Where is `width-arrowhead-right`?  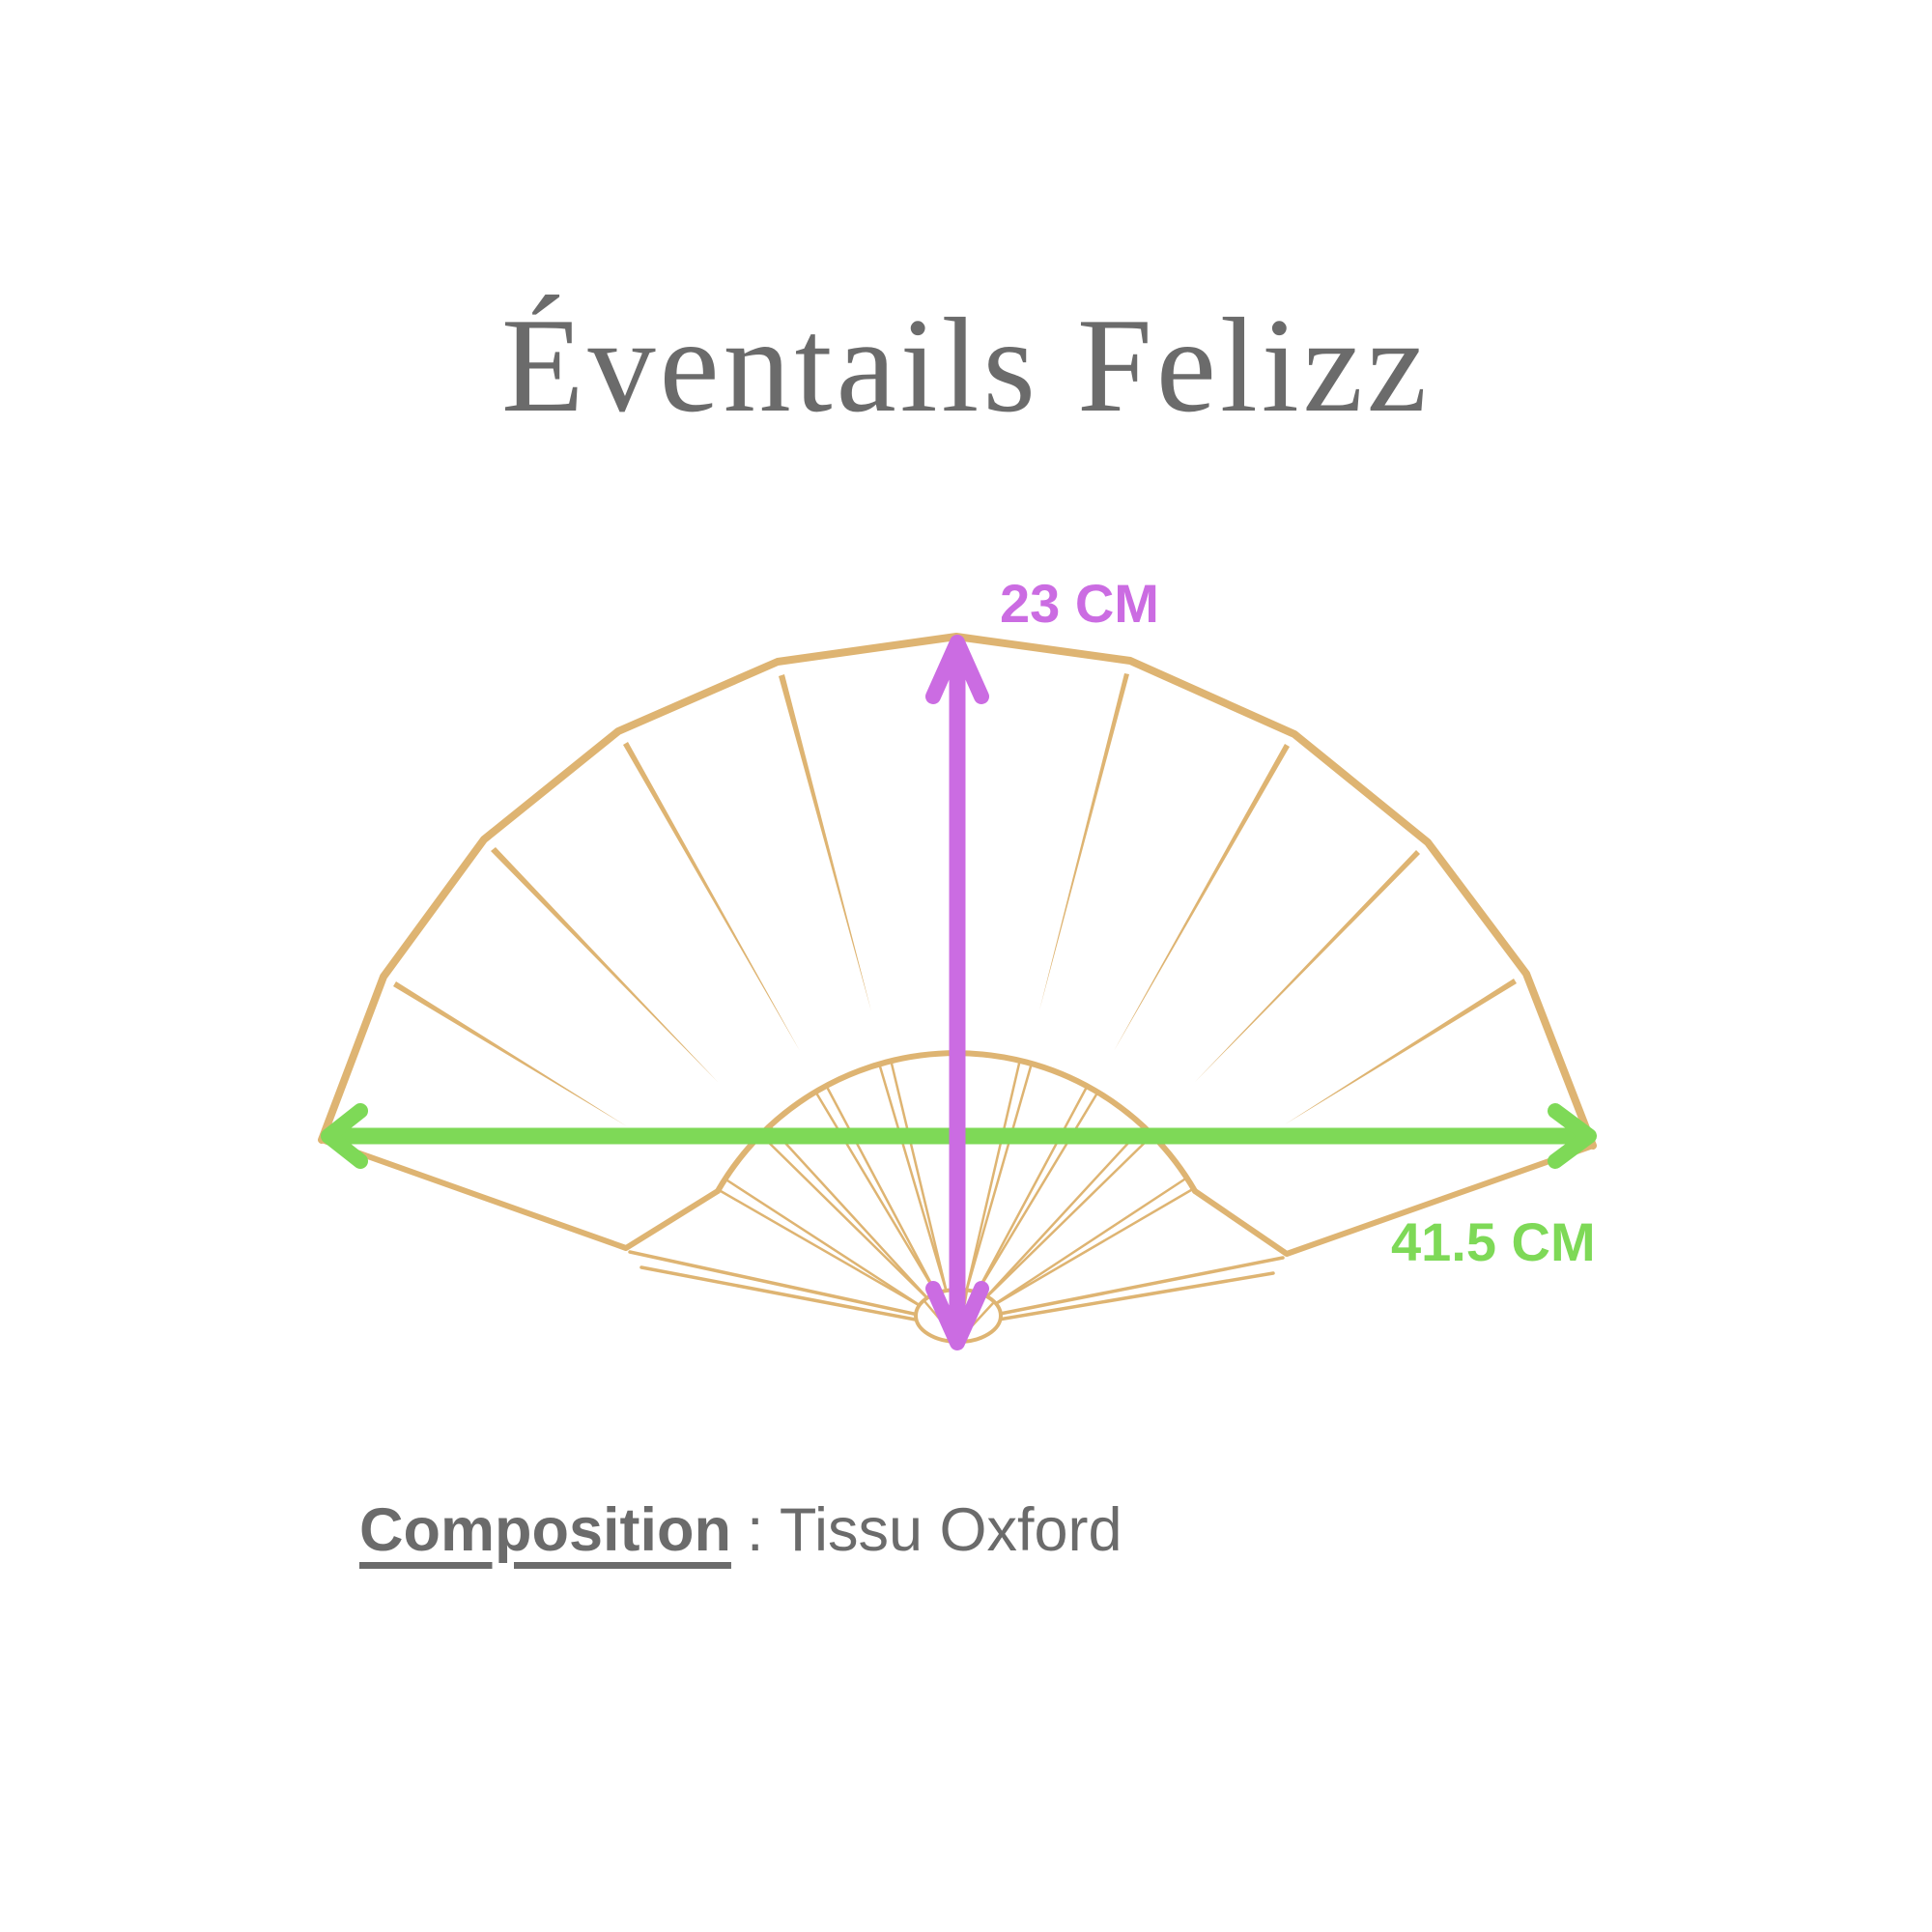
width-arrowhead-right is located at coordinates (1572, 1136).